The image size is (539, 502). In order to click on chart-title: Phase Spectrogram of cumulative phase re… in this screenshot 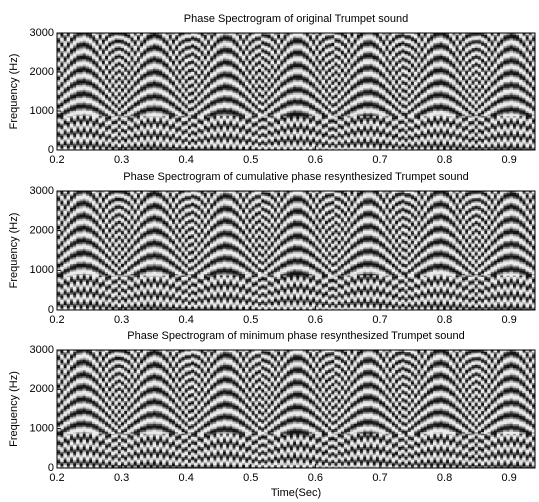, I will do `click(295, 177)`.